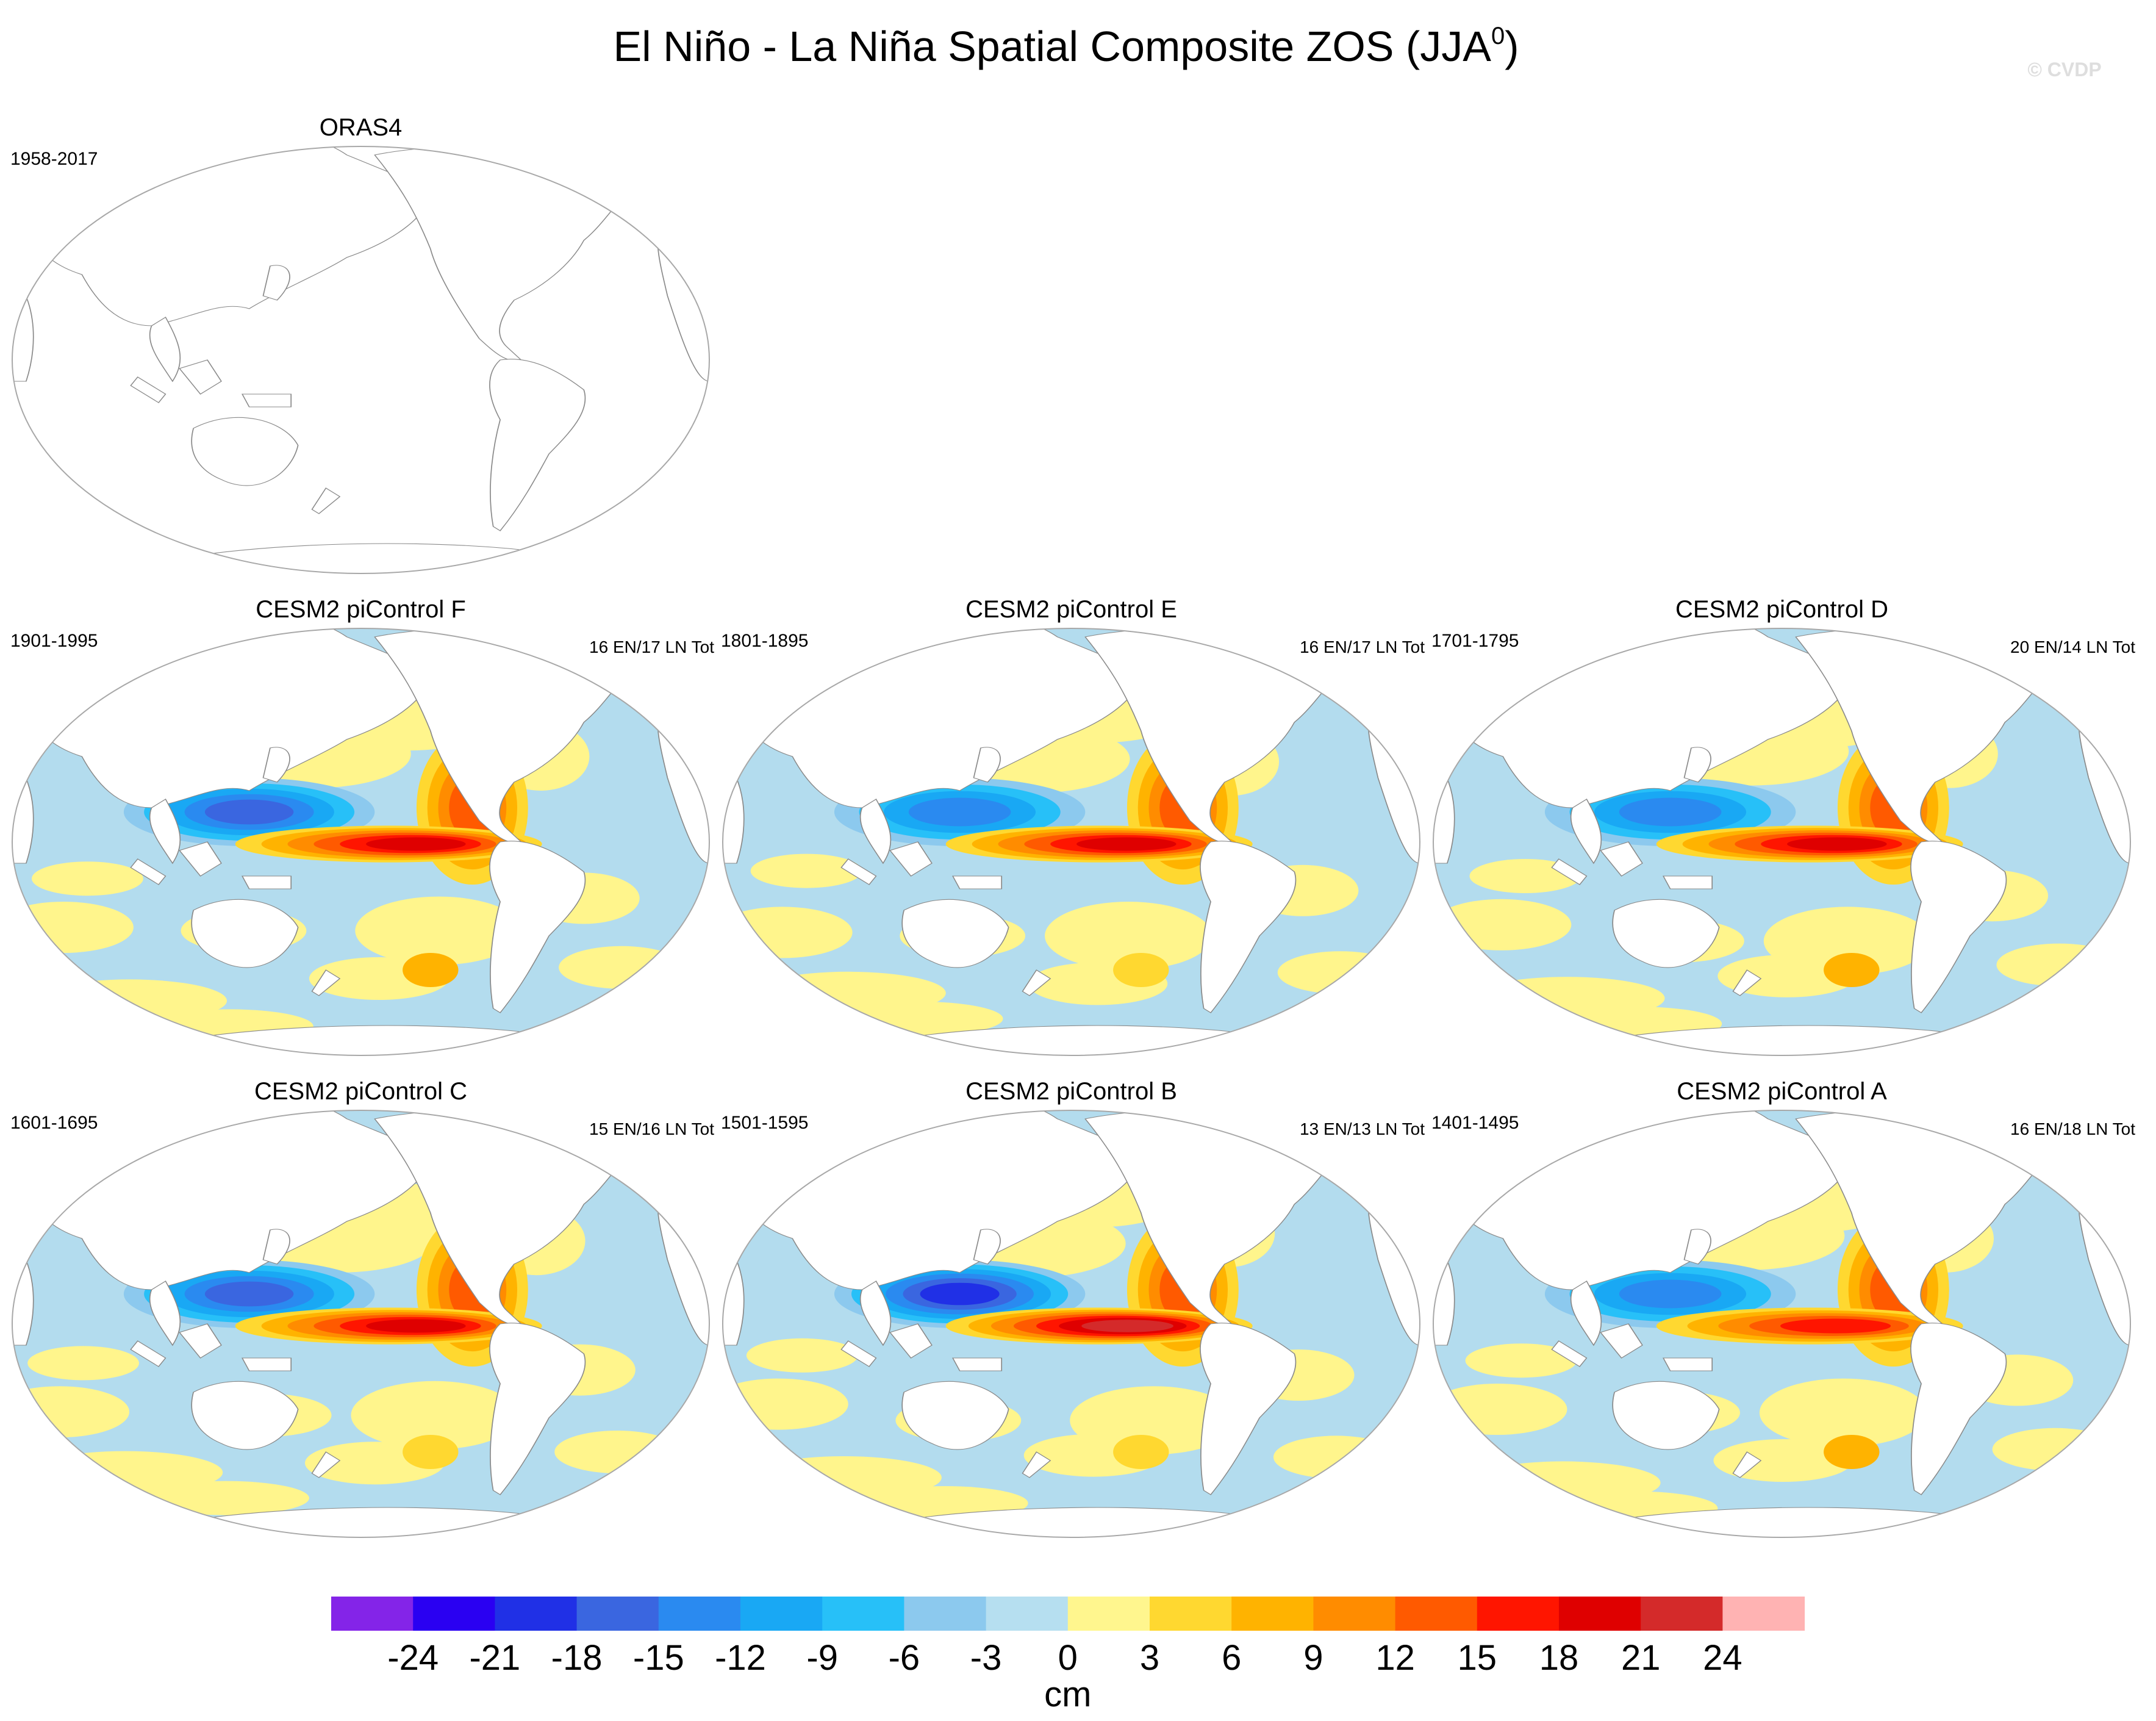  Describe the element at coordinates (651, 1128) in the screenshot. I see `panel-event-count: 15 EN/16 LN Tot` at that location.